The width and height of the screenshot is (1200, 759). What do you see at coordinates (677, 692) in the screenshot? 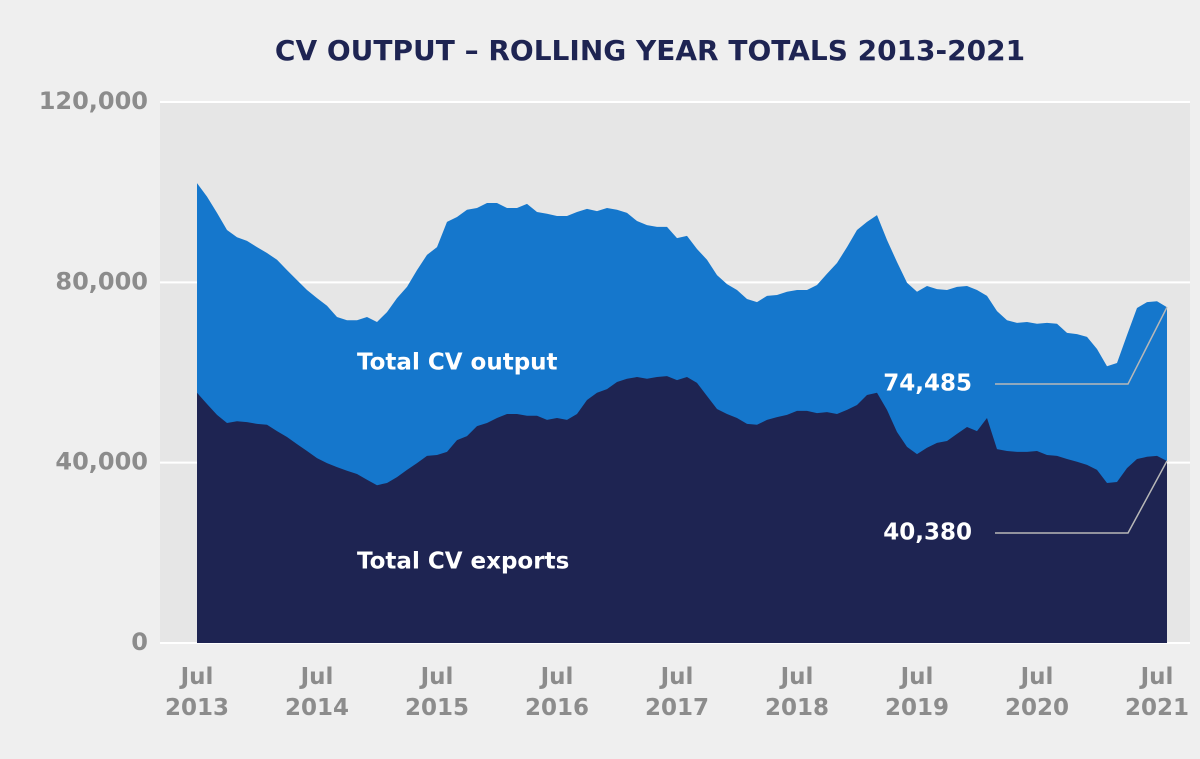
I see `x-tick-label: Jul 2017` at bounding box center [677, 692].